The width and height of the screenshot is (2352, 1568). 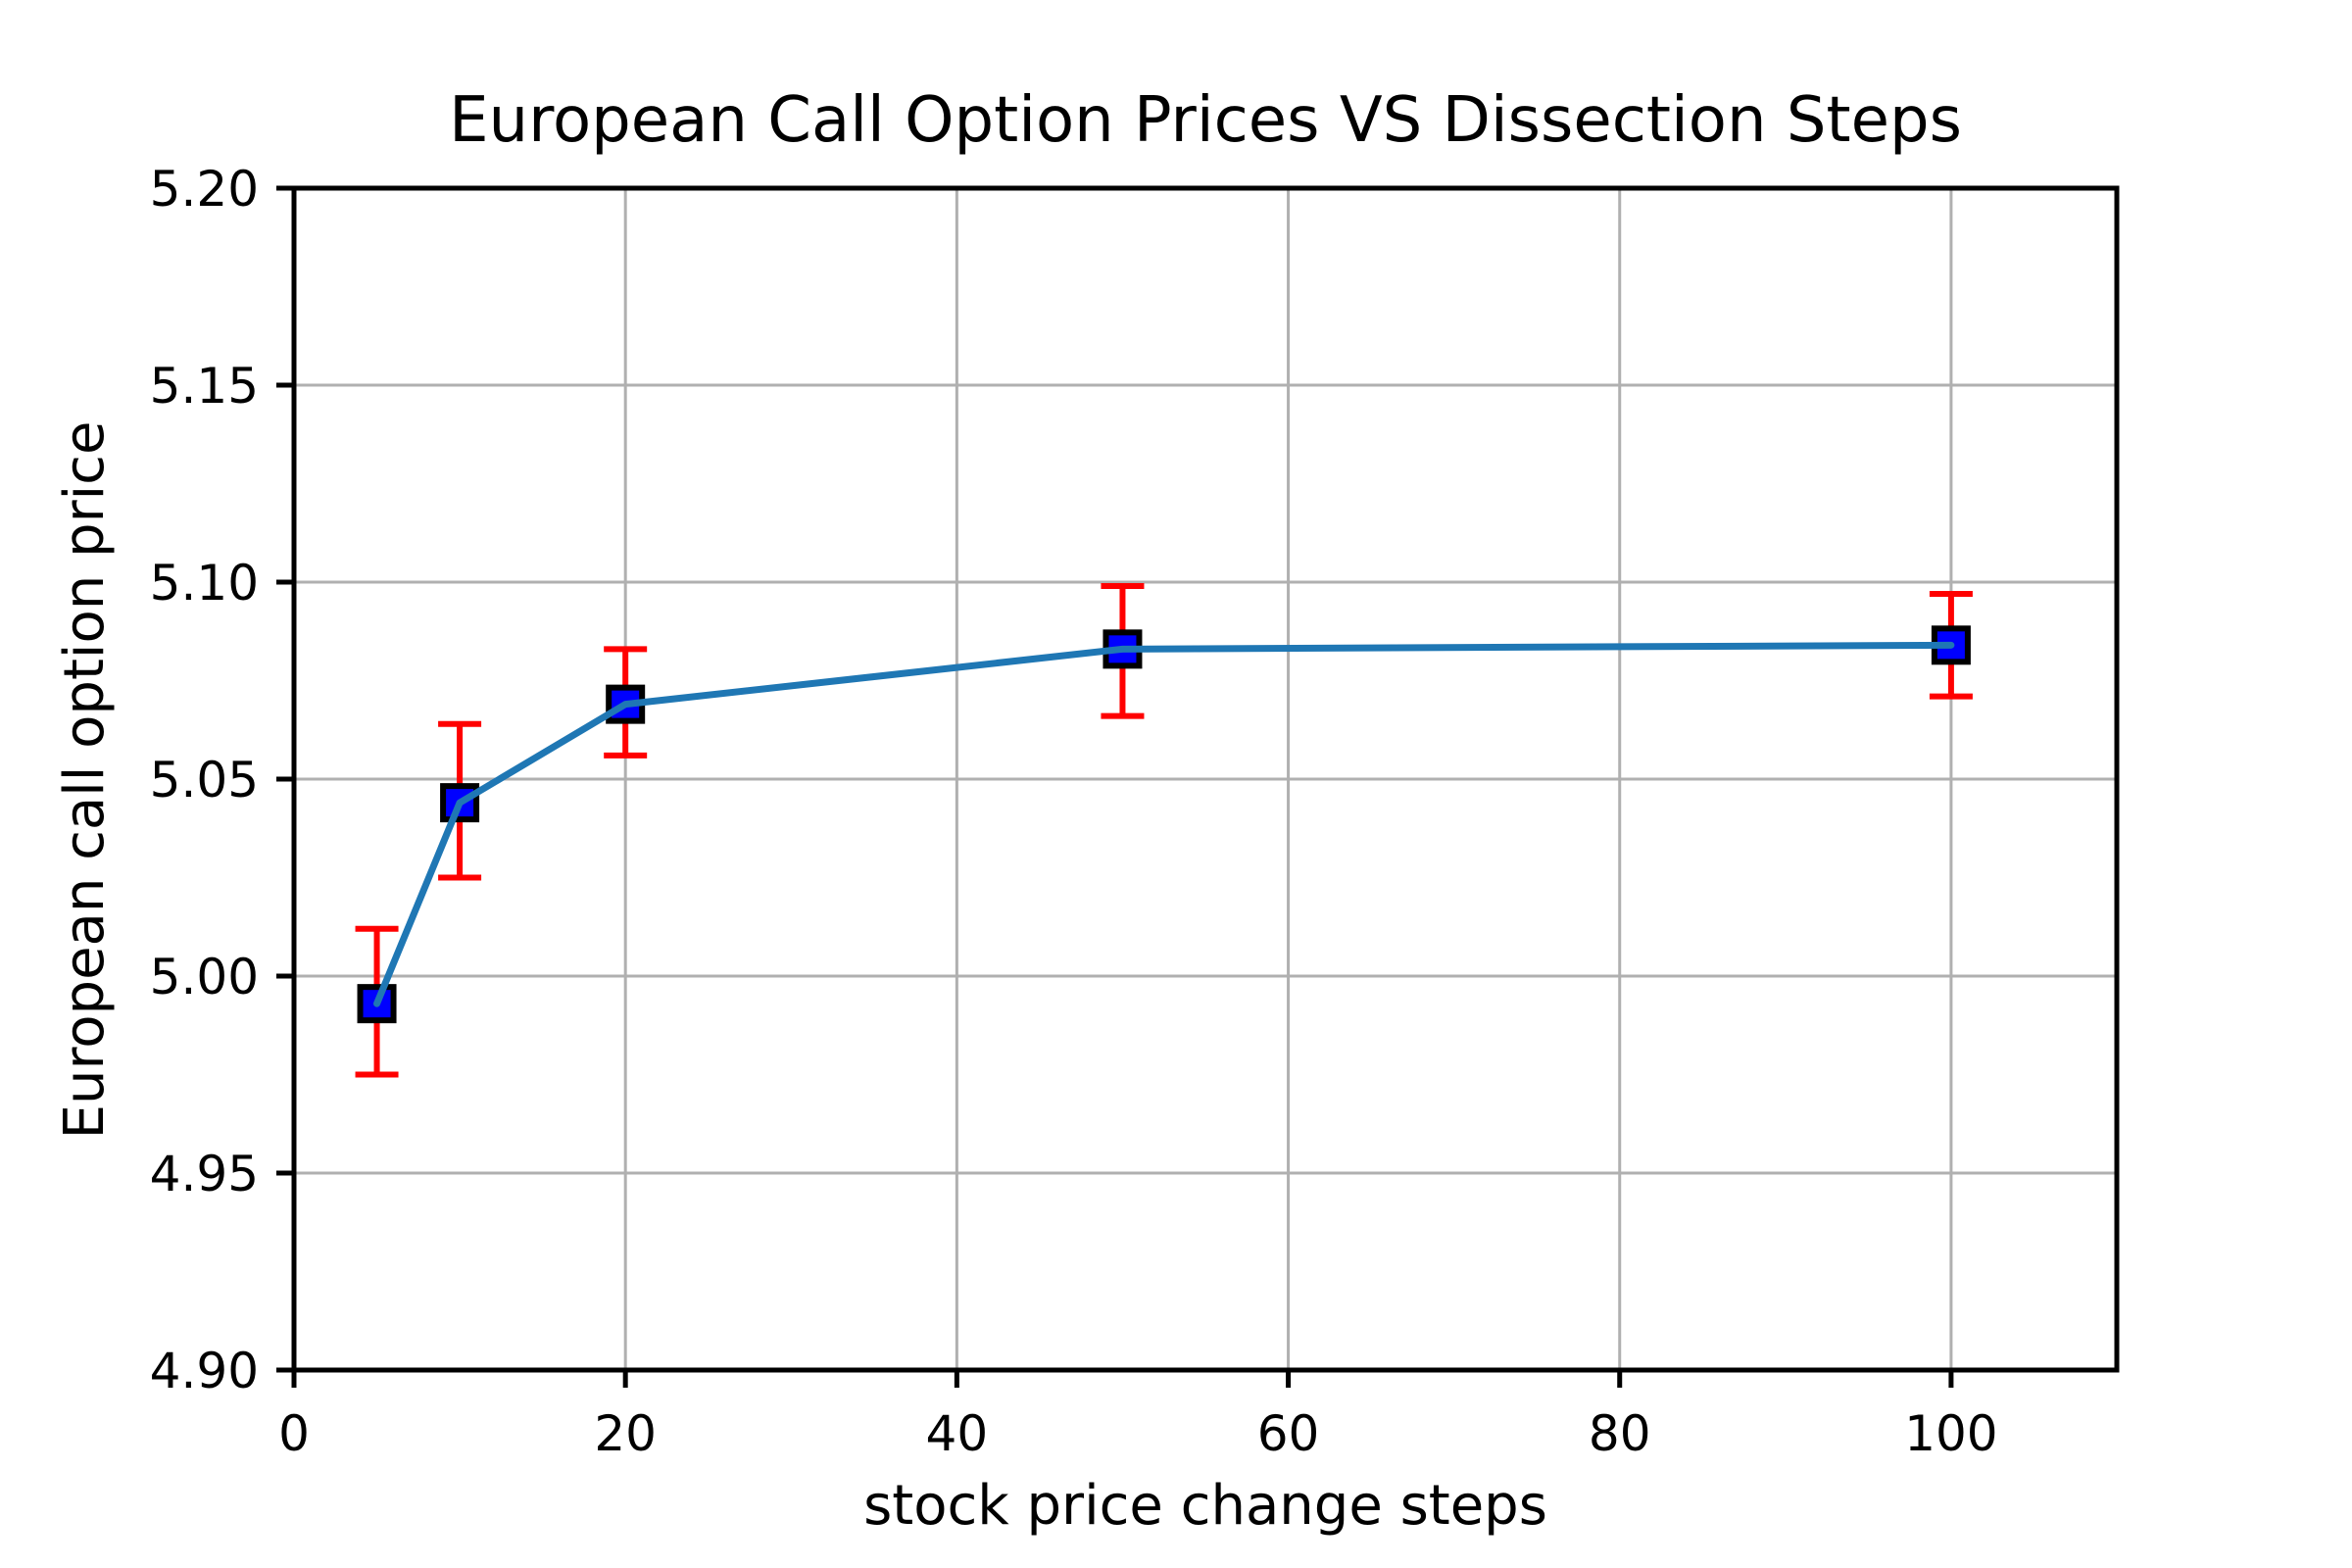 I want to click on x-tick-label: 60, so click(x=1288, y=1433).